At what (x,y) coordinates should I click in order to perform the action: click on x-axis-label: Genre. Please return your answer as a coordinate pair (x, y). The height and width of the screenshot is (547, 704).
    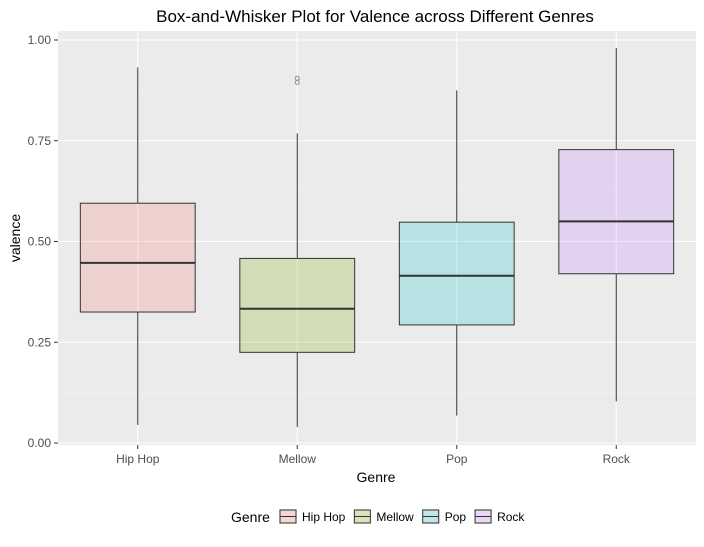
    Looking at the image, I should click on (376, 477).